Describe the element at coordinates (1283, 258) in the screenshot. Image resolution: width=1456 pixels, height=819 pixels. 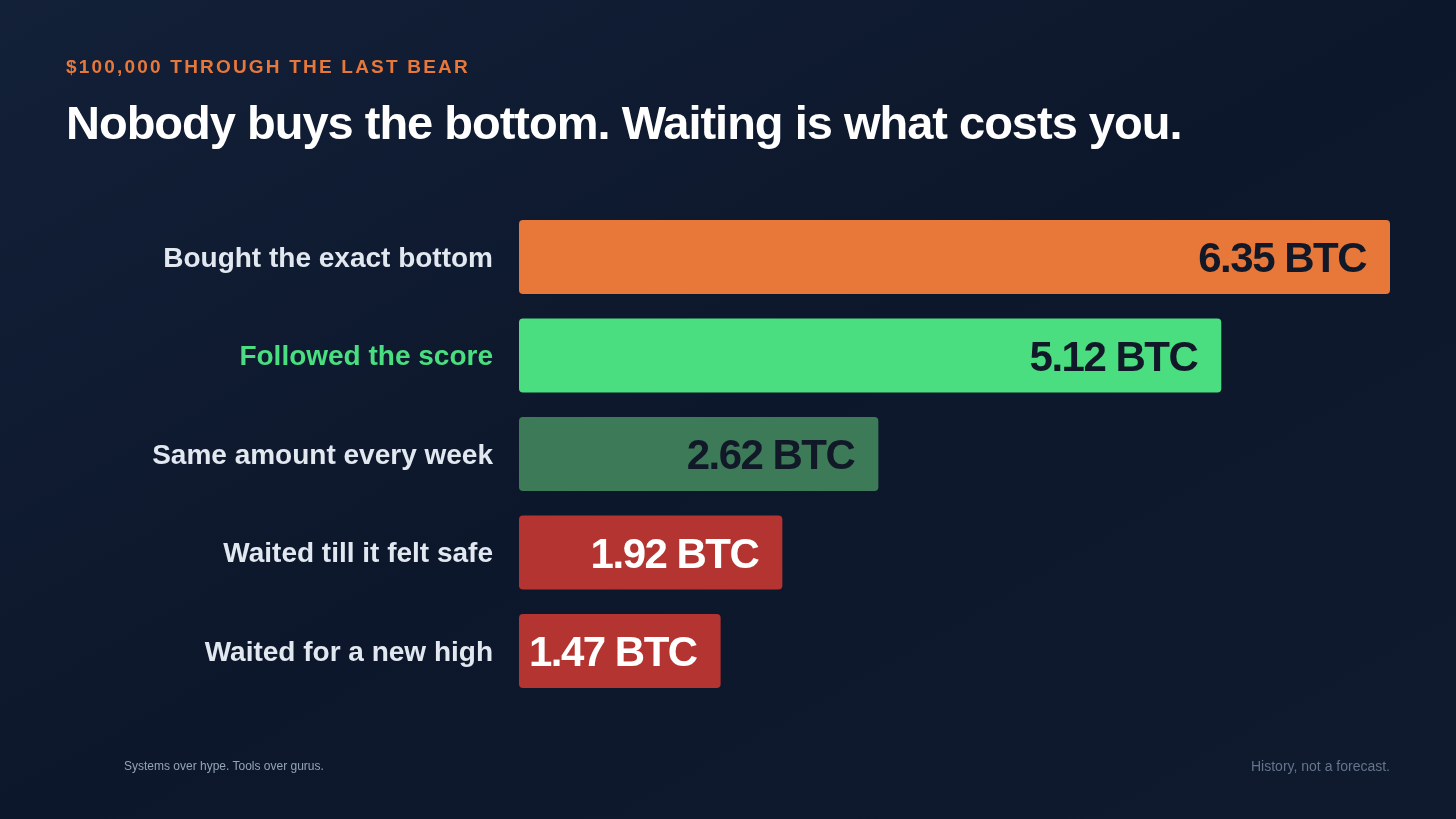
I see `data-label: 6.35 BTC` at that location.